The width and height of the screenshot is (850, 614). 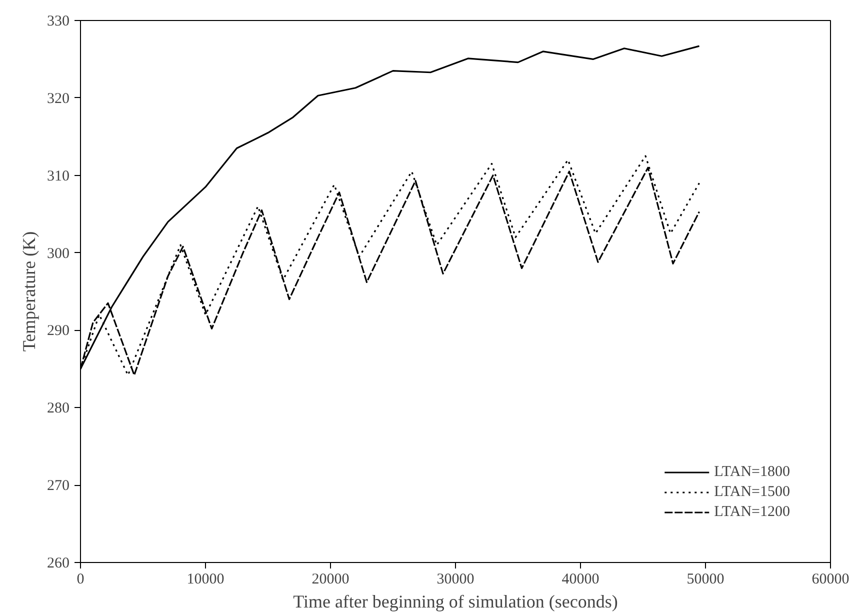 I want to click on x-tick-label: 20000, so click(x=331, y=580).